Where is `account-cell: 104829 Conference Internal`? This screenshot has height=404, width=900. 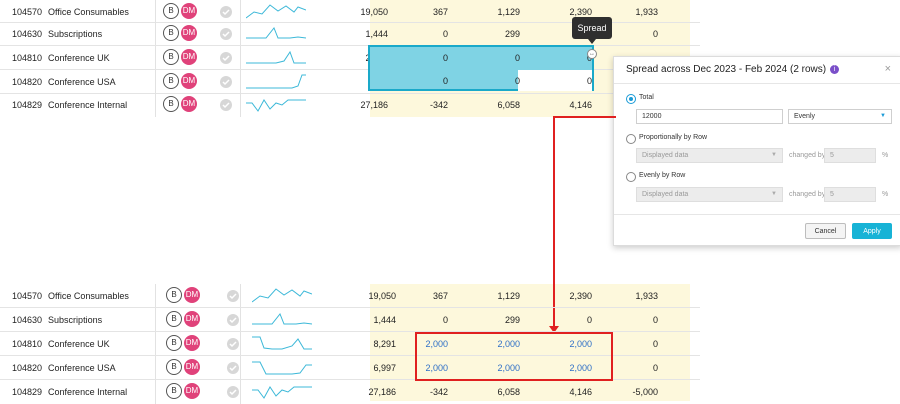 account-cell: 104829 Conference Internal is located at coordinates (70, 392).